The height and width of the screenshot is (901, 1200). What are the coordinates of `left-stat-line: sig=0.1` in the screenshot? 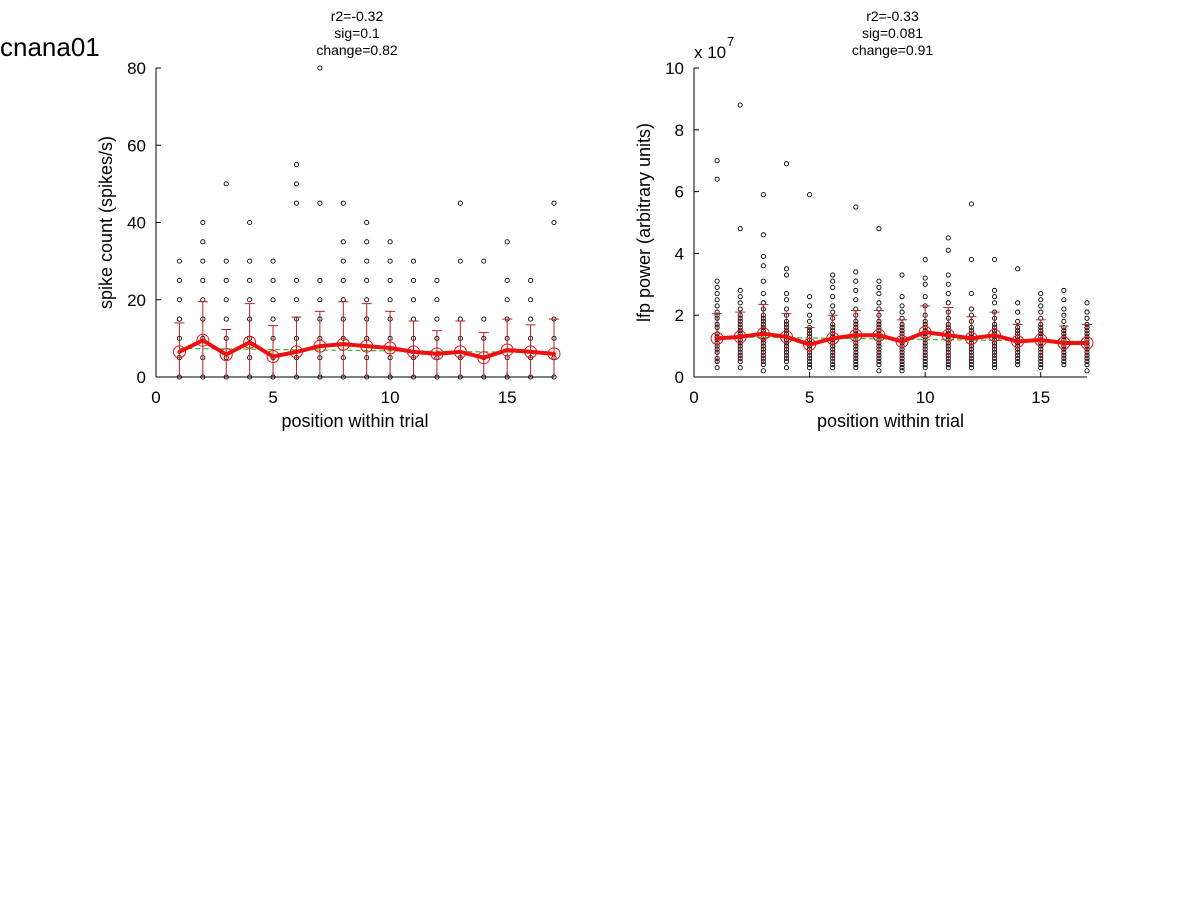 It's located at (357, 33).